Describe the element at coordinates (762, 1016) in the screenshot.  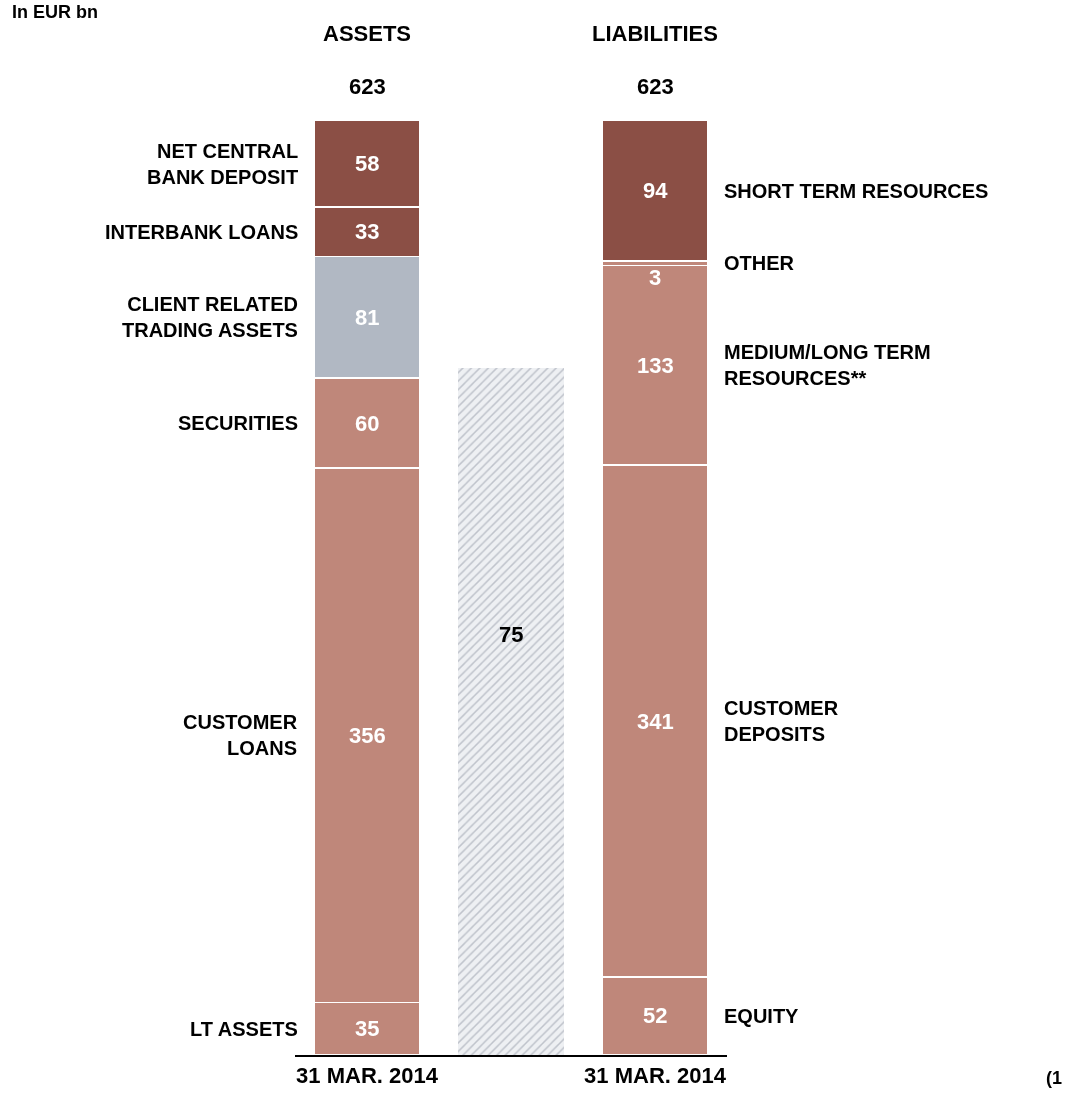
I see `series-label: EQUITY` at that location.